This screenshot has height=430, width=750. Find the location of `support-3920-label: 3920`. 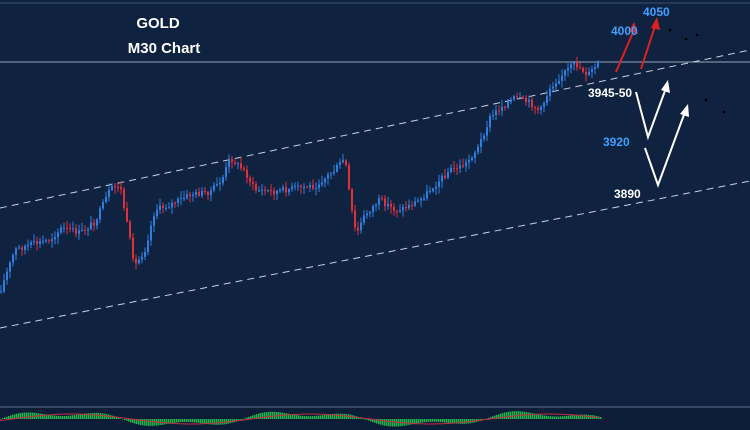

support-3920-label: 3920 is located at coordinates (616, 142).